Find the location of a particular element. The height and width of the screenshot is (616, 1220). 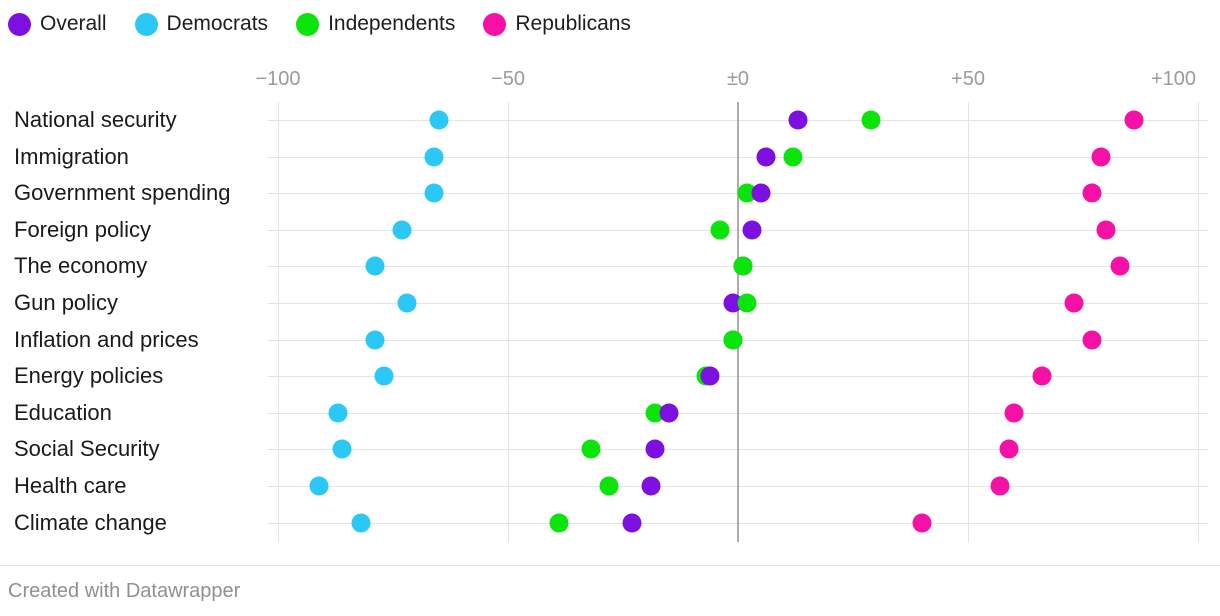

legend-label: Overall is located at coordinates (73, 23).